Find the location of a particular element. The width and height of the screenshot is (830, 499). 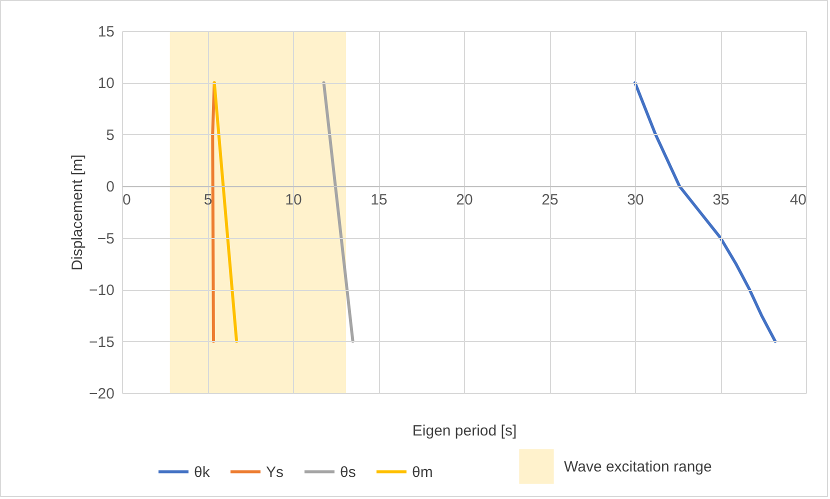

y-tick-label: −5 is located at coordinates (105, 239).